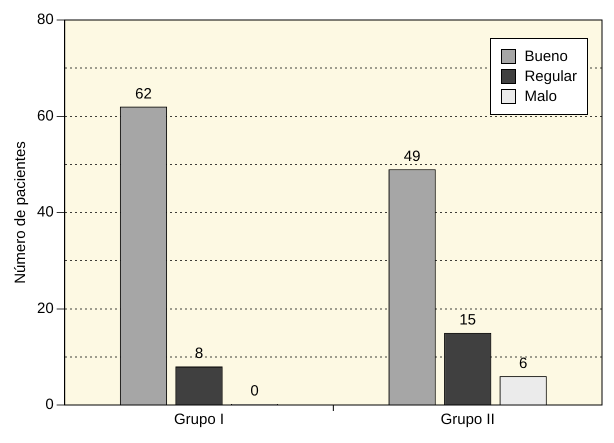 The width and height of the screenshot is (614, 443). What do you see at coordinates (199, 353) in the screenshot?
I see `data-label: 8` at bounding box center [199, 353].